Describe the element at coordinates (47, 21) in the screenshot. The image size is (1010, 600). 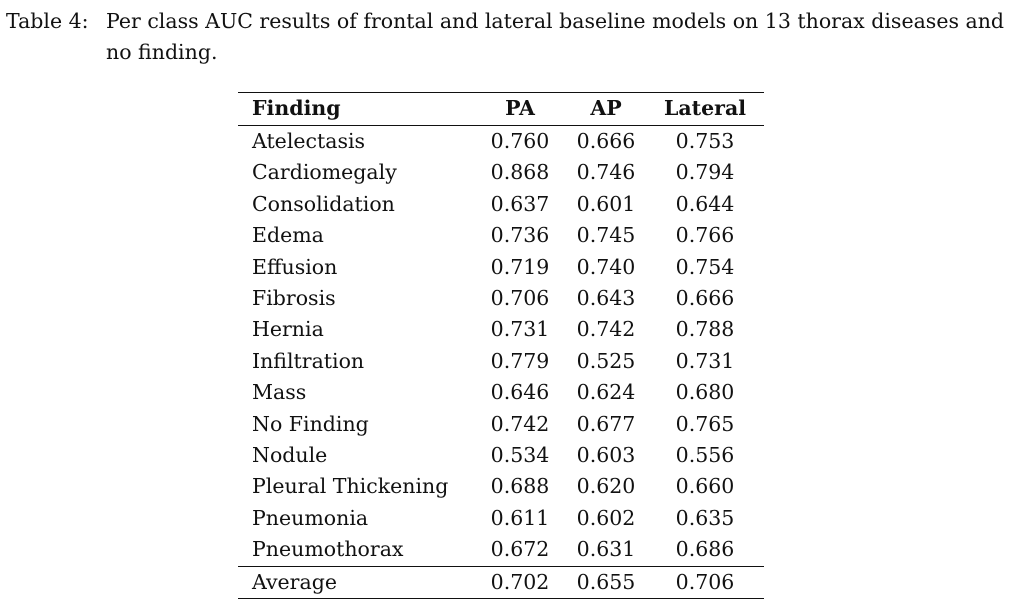
I see `caption-label: Table 4:` at that location.